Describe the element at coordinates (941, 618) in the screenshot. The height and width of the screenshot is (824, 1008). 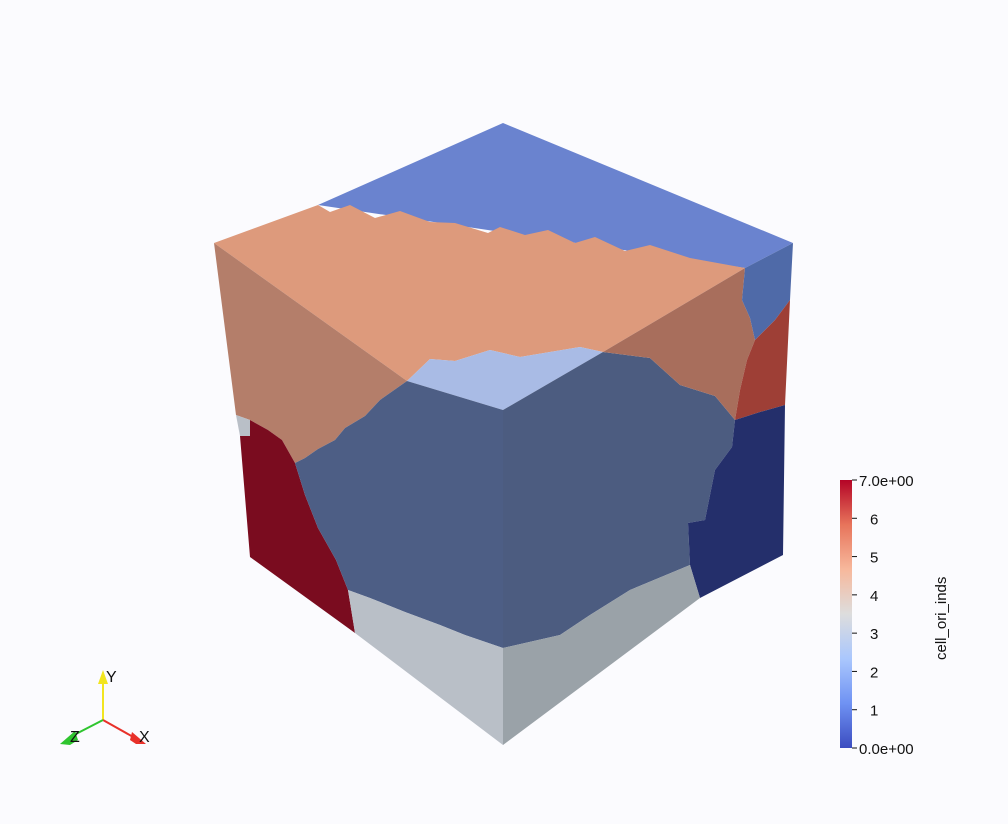
I see `colorbar-title: cell_ori_inds` at that location.